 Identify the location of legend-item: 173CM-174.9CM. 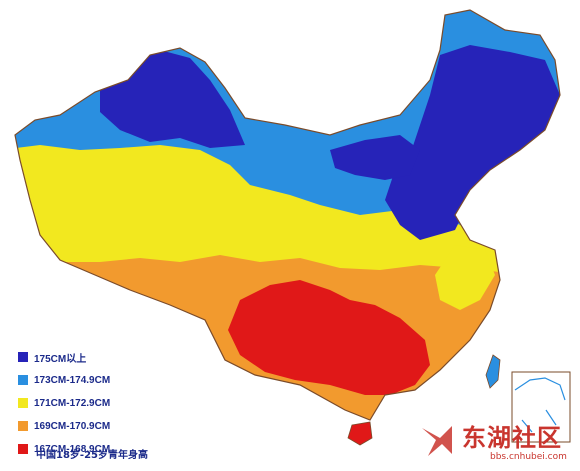
(64, 380).